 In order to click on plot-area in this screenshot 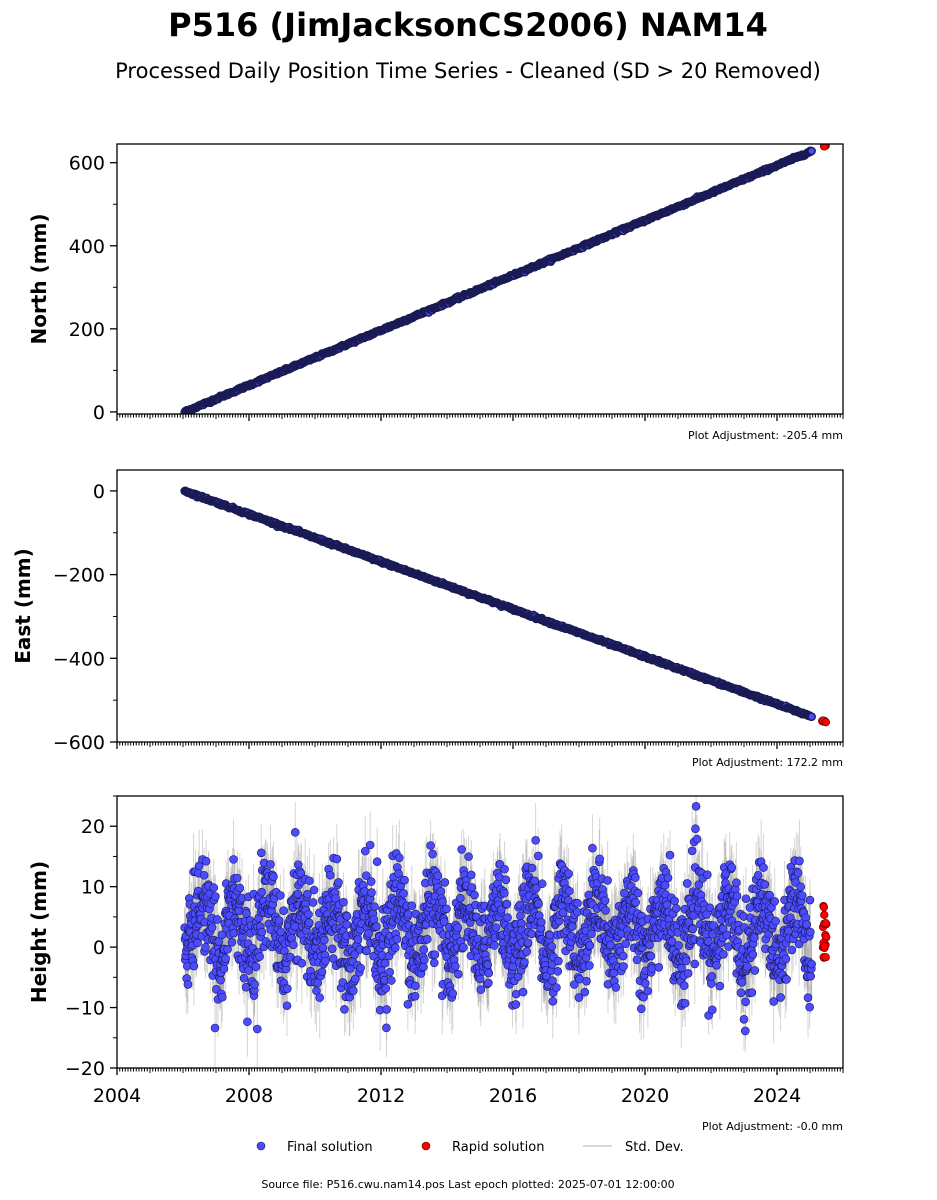, I will do `click(505, 606)`.